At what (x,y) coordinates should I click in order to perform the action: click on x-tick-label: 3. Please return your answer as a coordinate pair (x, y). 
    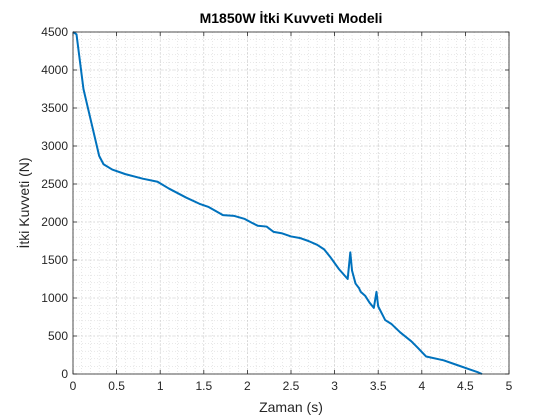
    Looking at the image, I should click on (334, 386).